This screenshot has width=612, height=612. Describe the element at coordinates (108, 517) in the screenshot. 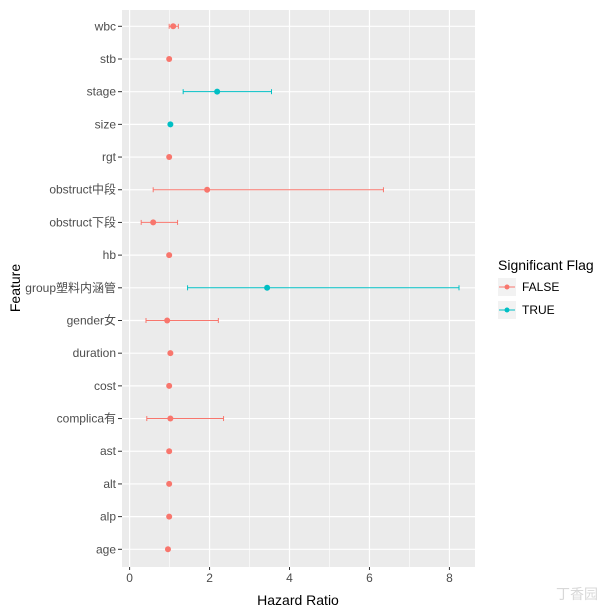

I see `y-tick-label: alp` at that location.